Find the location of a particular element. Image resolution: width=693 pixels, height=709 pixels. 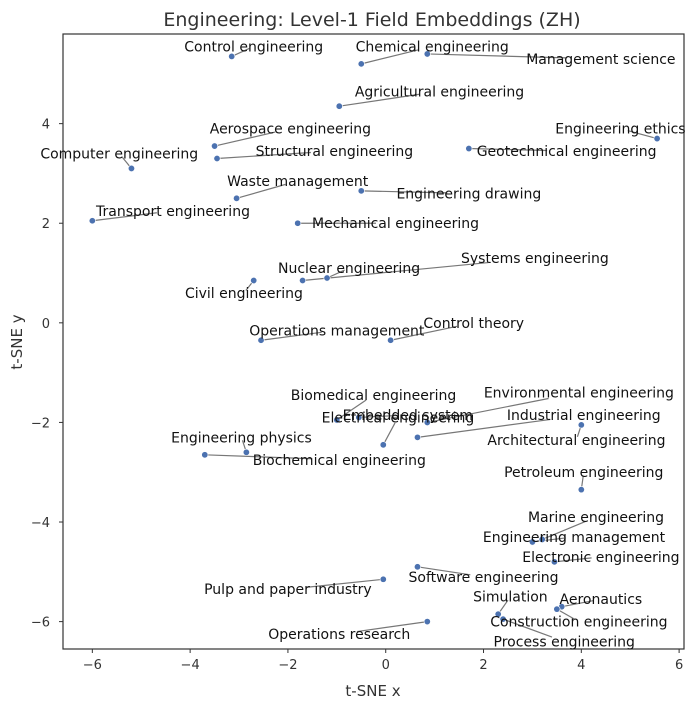

point-architectural-engineering is located at coordinates (581, 425).